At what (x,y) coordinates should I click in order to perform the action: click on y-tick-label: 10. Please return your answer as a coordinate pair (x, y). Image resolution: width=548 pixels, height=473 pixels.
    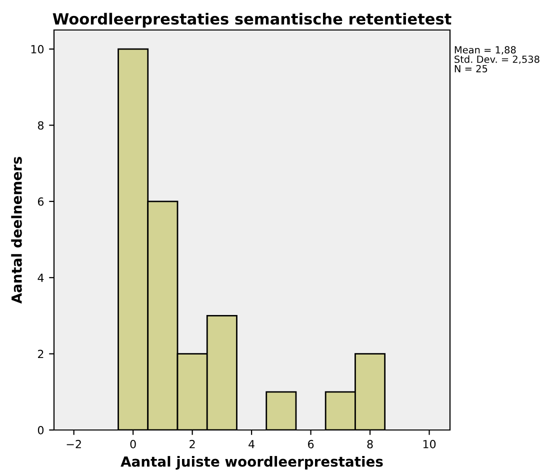
    Looking at the image, I should click on (37, 49).